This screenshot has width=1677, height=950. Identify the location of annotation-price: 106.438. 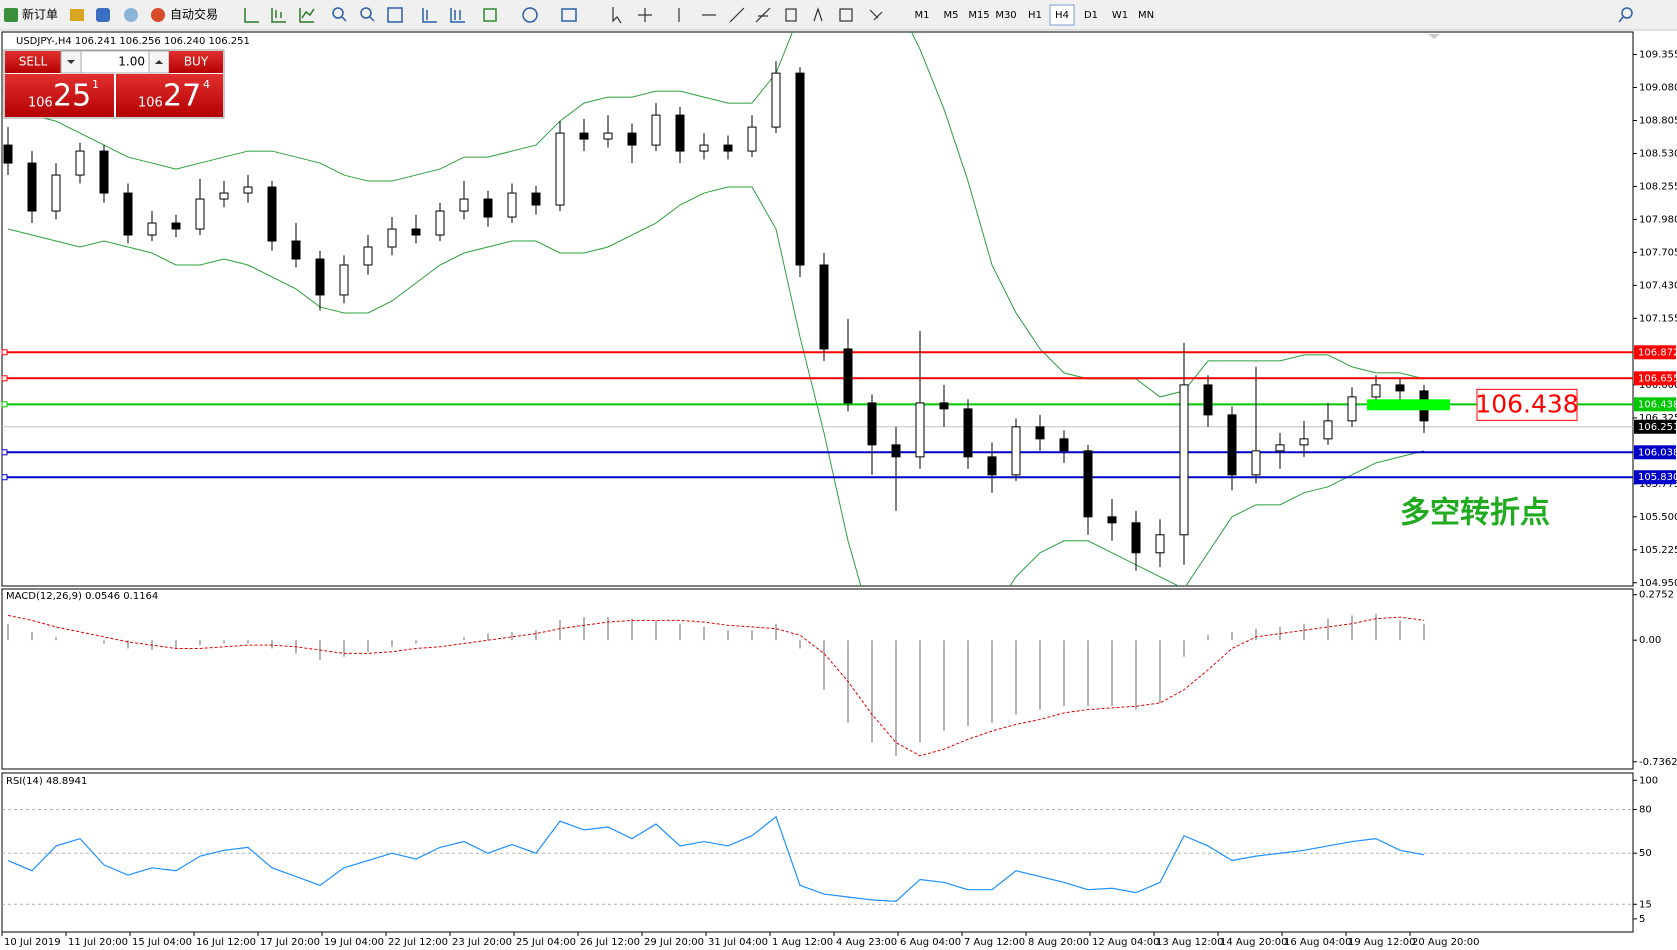
(1526, 403).